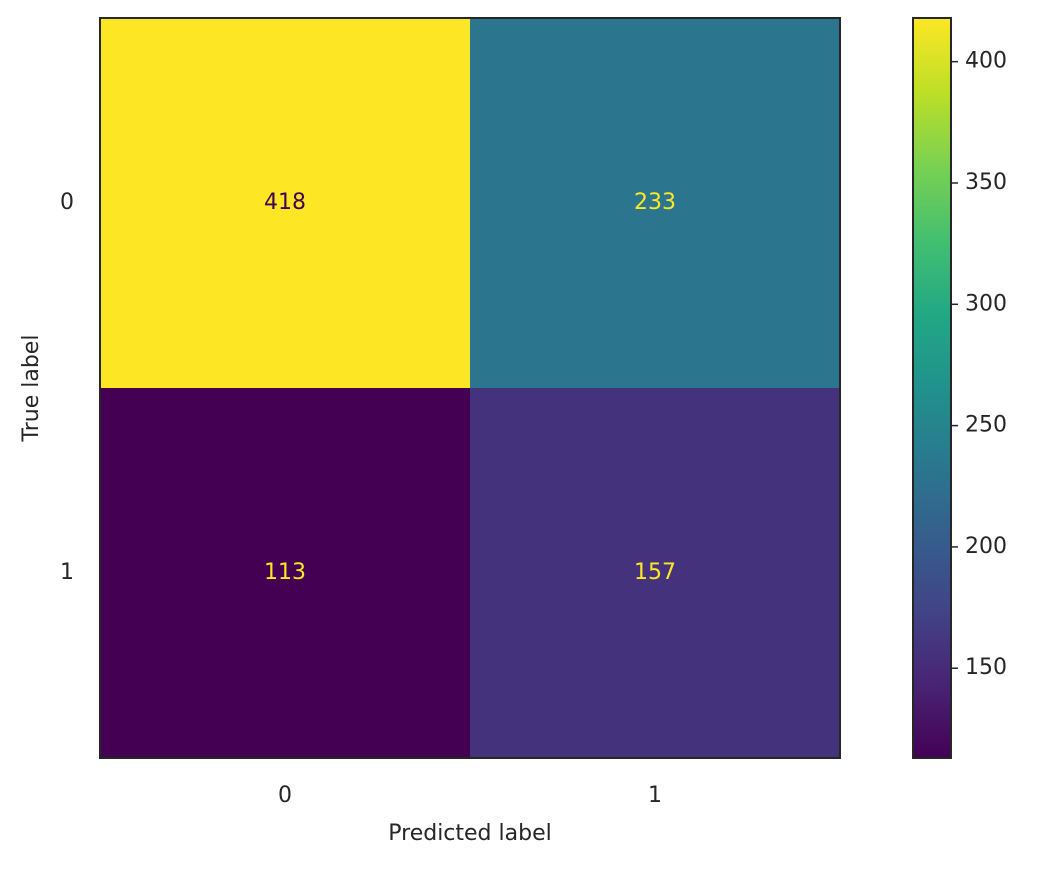  I want to click on colorbar-tick-label: 150, so click(986, 667).